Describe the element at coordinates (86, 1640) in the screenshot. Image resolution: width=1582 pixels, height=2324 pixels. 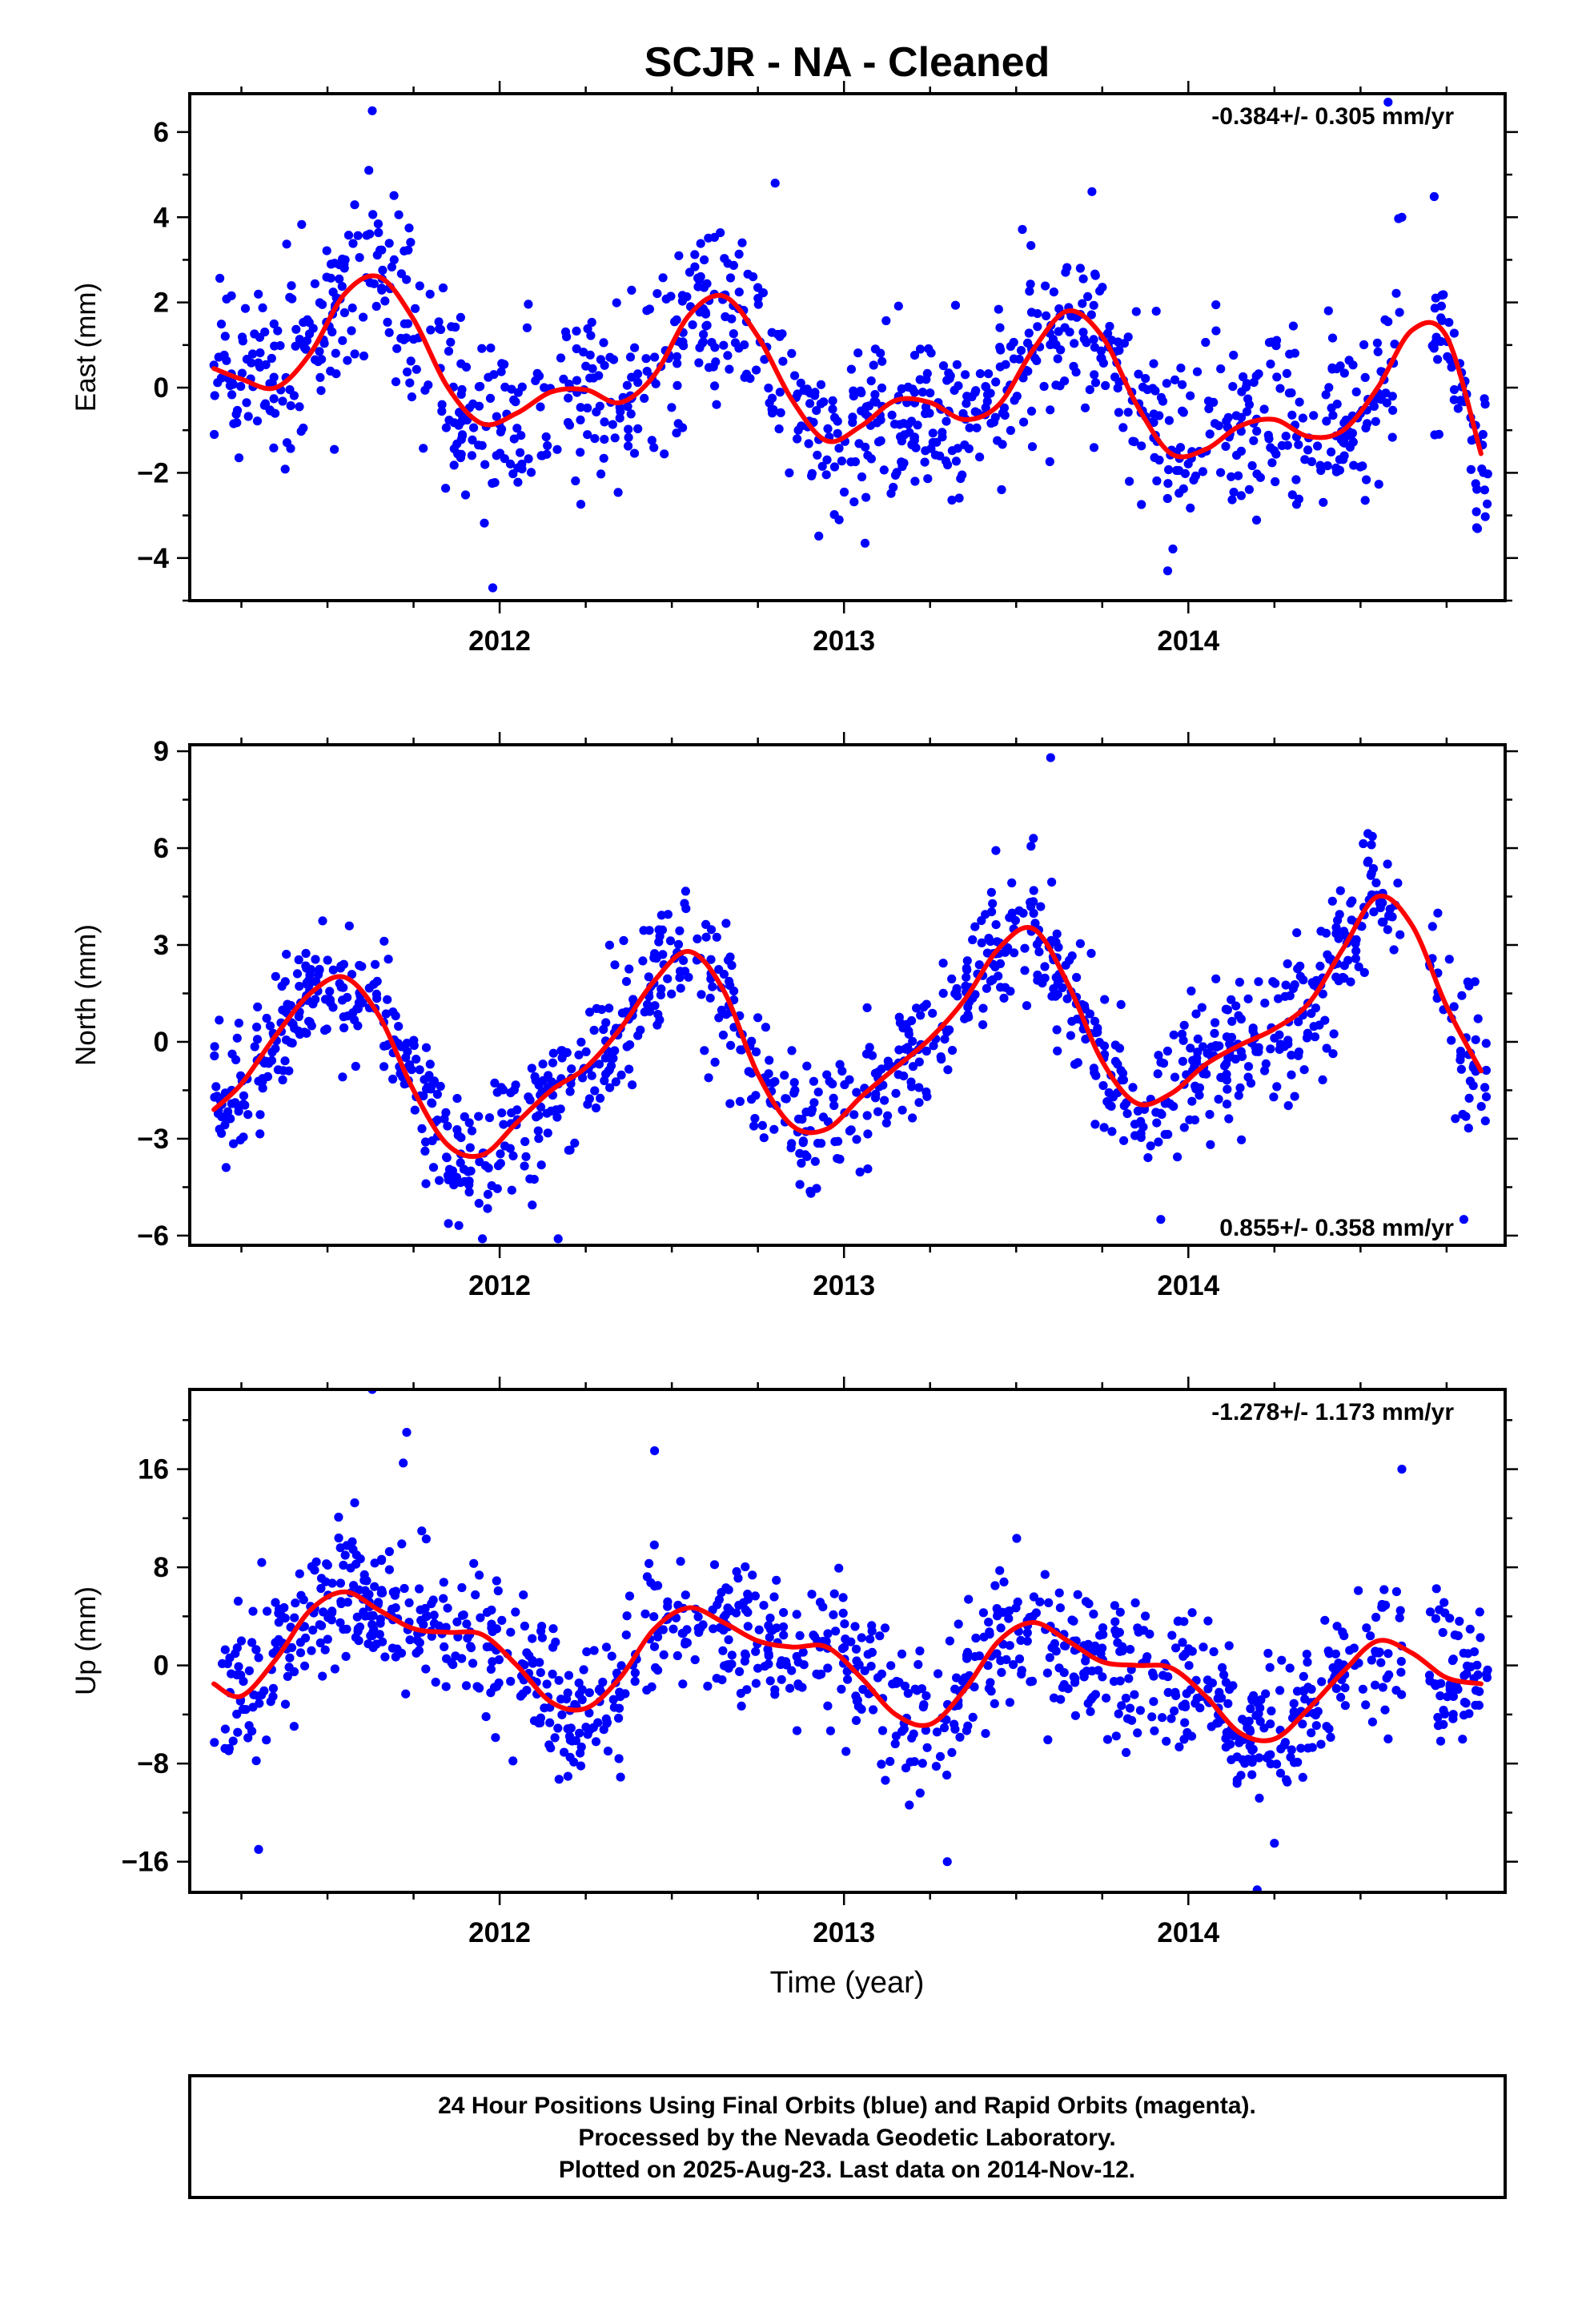
I see `y-axis-label: Up (mm)` at that location.